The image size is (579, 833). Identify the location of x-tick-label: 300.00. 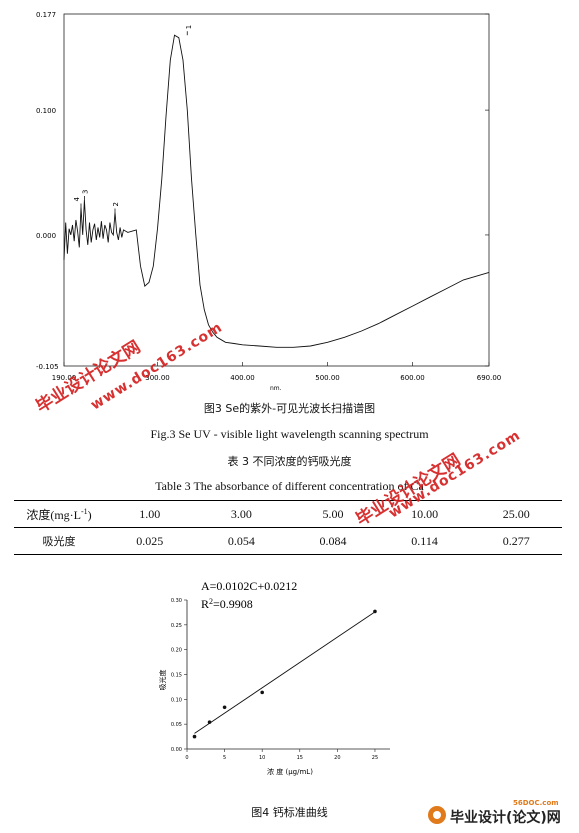
(157, 378).